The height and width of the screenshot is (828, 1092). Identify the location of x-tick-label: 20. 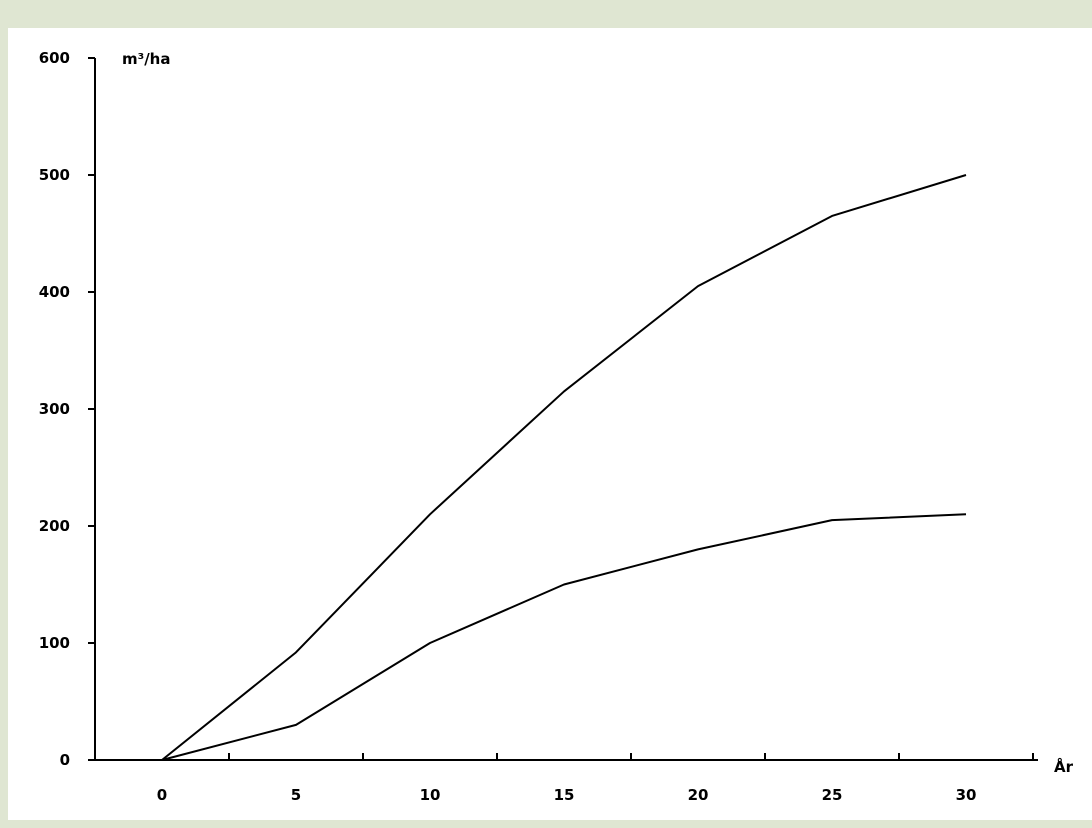
(698, 795).